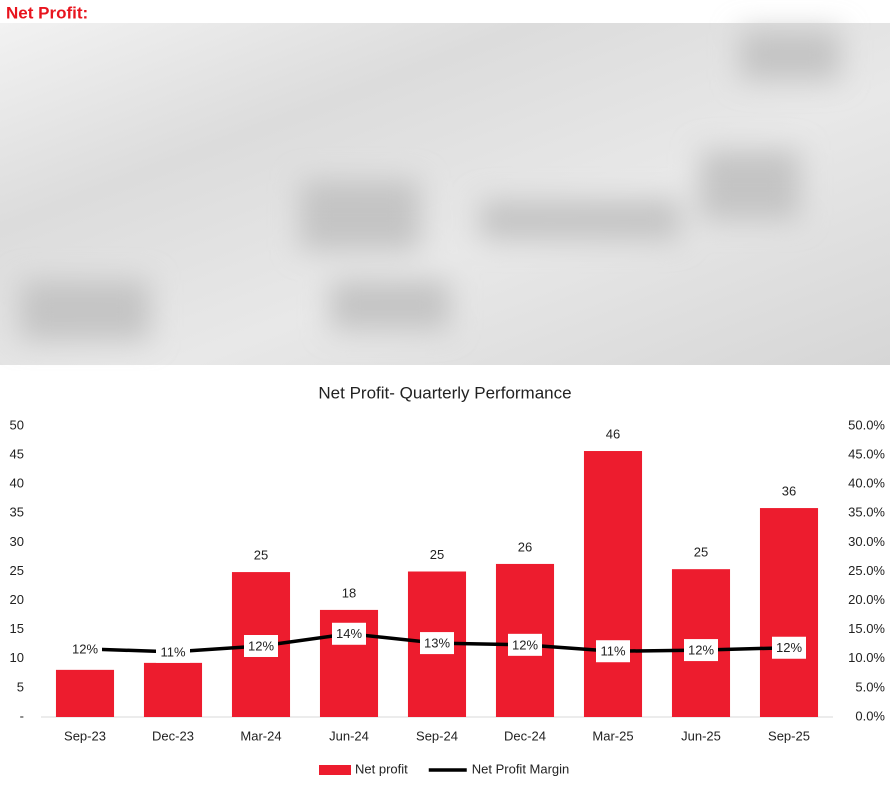 This screenshot has width=890, height=788. Describe the element at coordinates (866, 541) in the screenshot. I see `y2-tick-label: 30.0%` at that location.